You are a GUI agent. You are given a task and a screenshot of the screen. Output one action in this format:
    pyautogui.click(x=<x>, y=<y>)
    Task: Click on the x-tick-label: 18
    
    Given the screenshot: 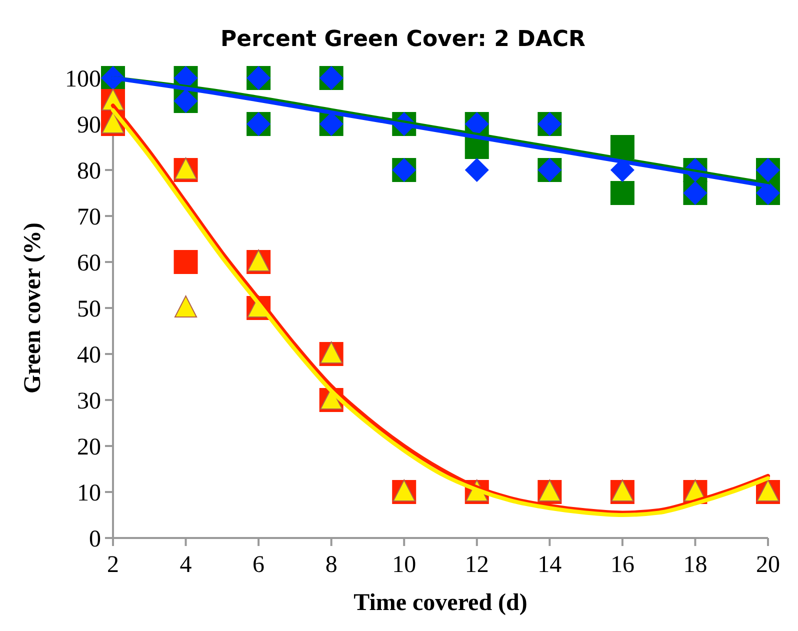 What is the action you would take?
    pyautogui.click(x=695, y=565)
    